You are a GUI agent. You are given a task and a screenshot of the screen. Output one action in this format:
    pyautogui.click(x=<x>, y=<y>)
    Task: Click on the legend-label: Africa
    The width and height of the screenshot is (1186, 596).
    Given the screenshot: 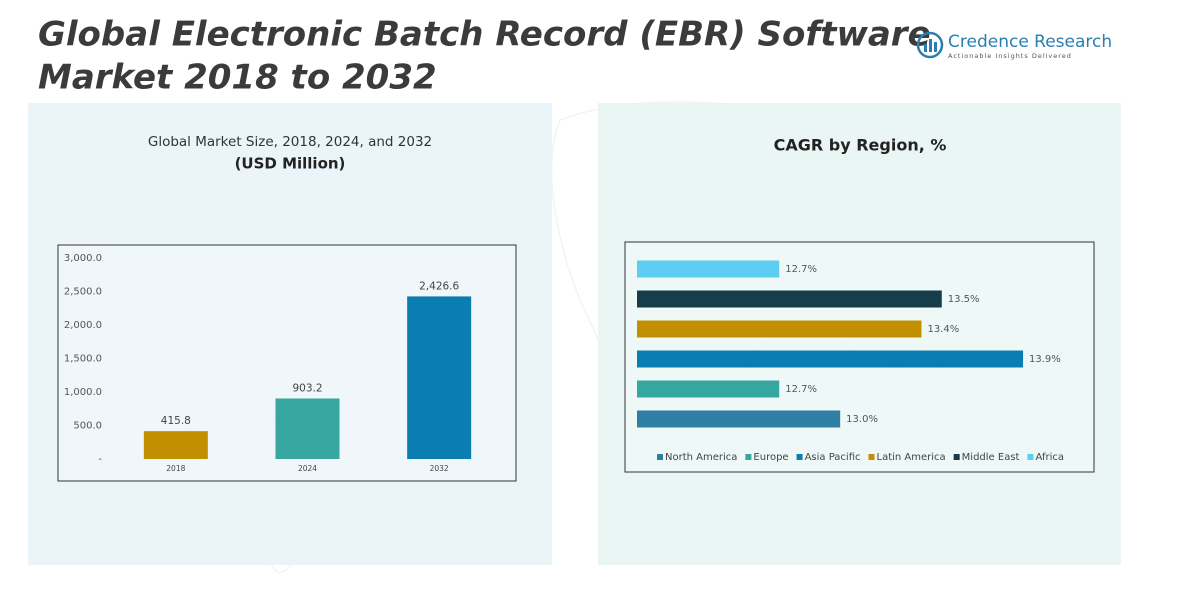 What is the action you would take?
    pyautogui.click(x=1049, y=457)
    